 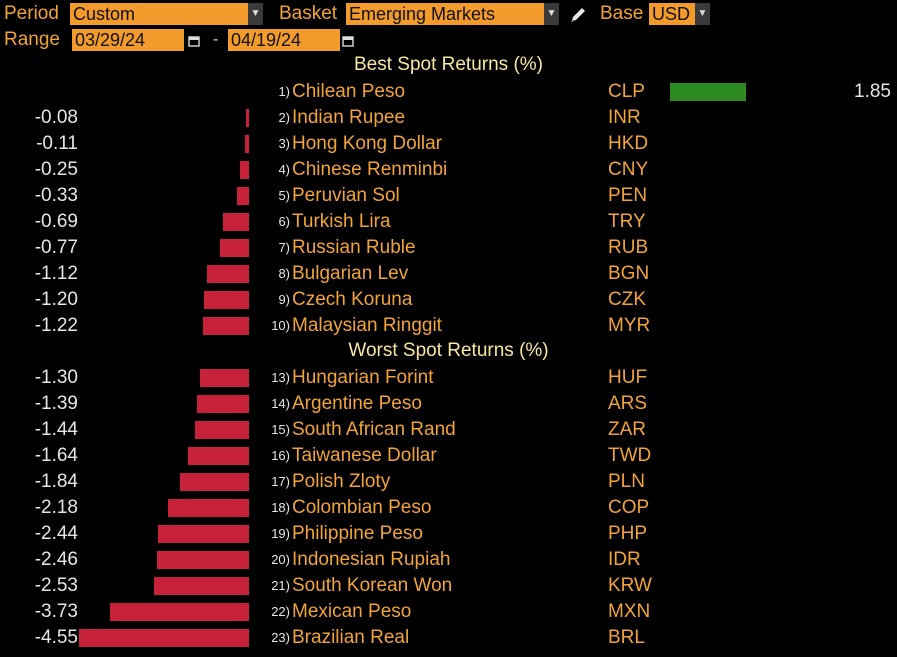 What do you see at coordinates (626, 481) in the screenshot?
I see `currency-code: PLN` at bounding box center [626, 481].